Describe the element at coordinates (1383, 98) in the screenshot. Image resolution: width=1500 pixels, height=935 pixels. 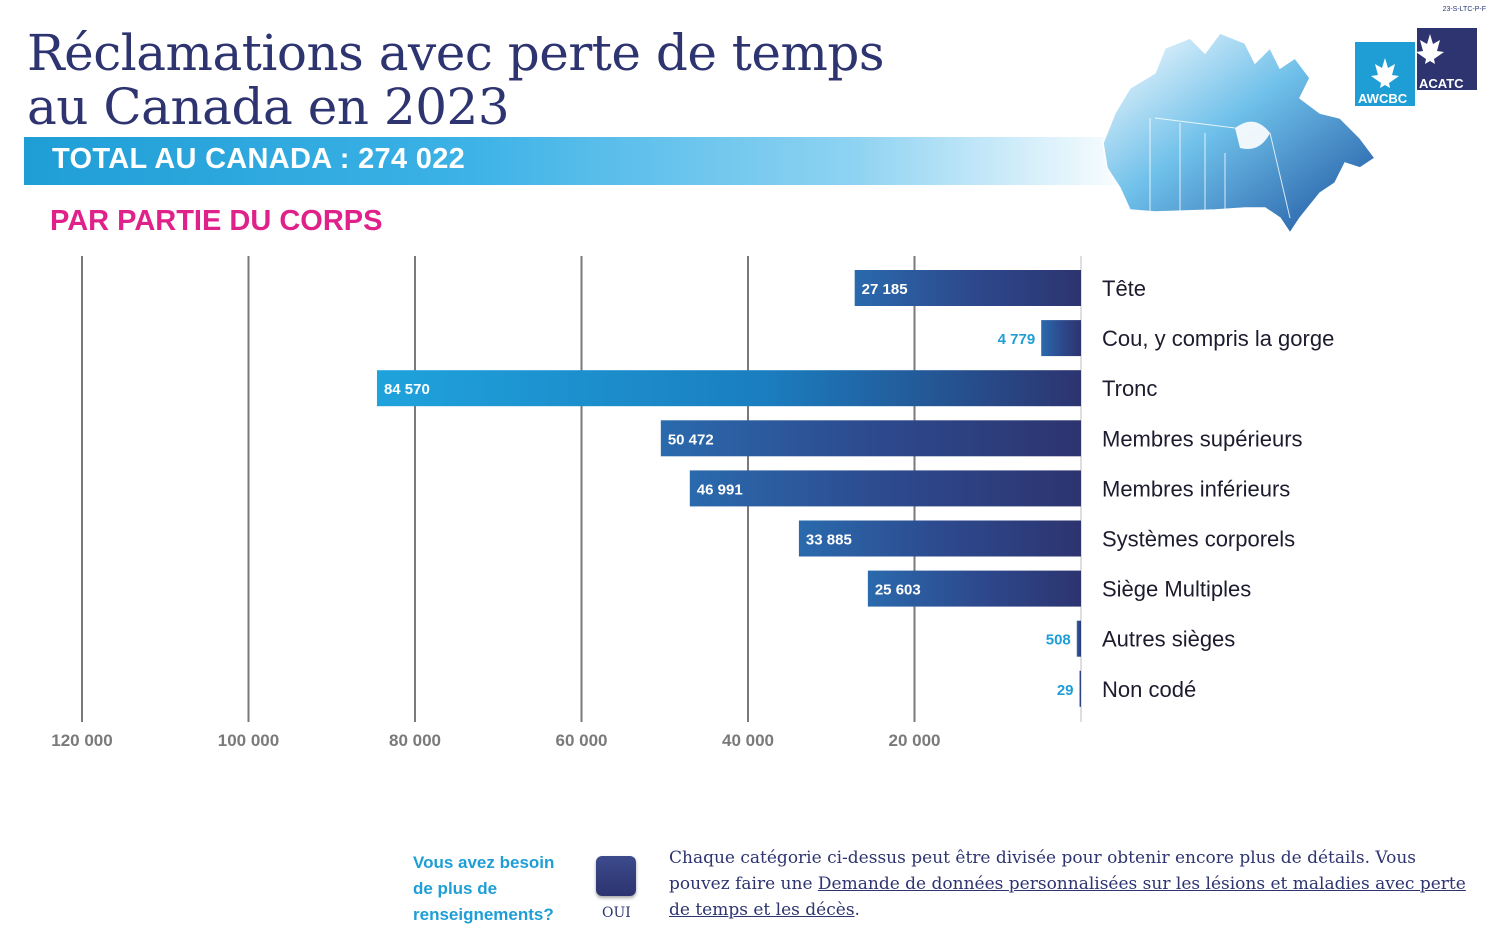
I see `logo-awcbc-text: AWCBC` at that location.